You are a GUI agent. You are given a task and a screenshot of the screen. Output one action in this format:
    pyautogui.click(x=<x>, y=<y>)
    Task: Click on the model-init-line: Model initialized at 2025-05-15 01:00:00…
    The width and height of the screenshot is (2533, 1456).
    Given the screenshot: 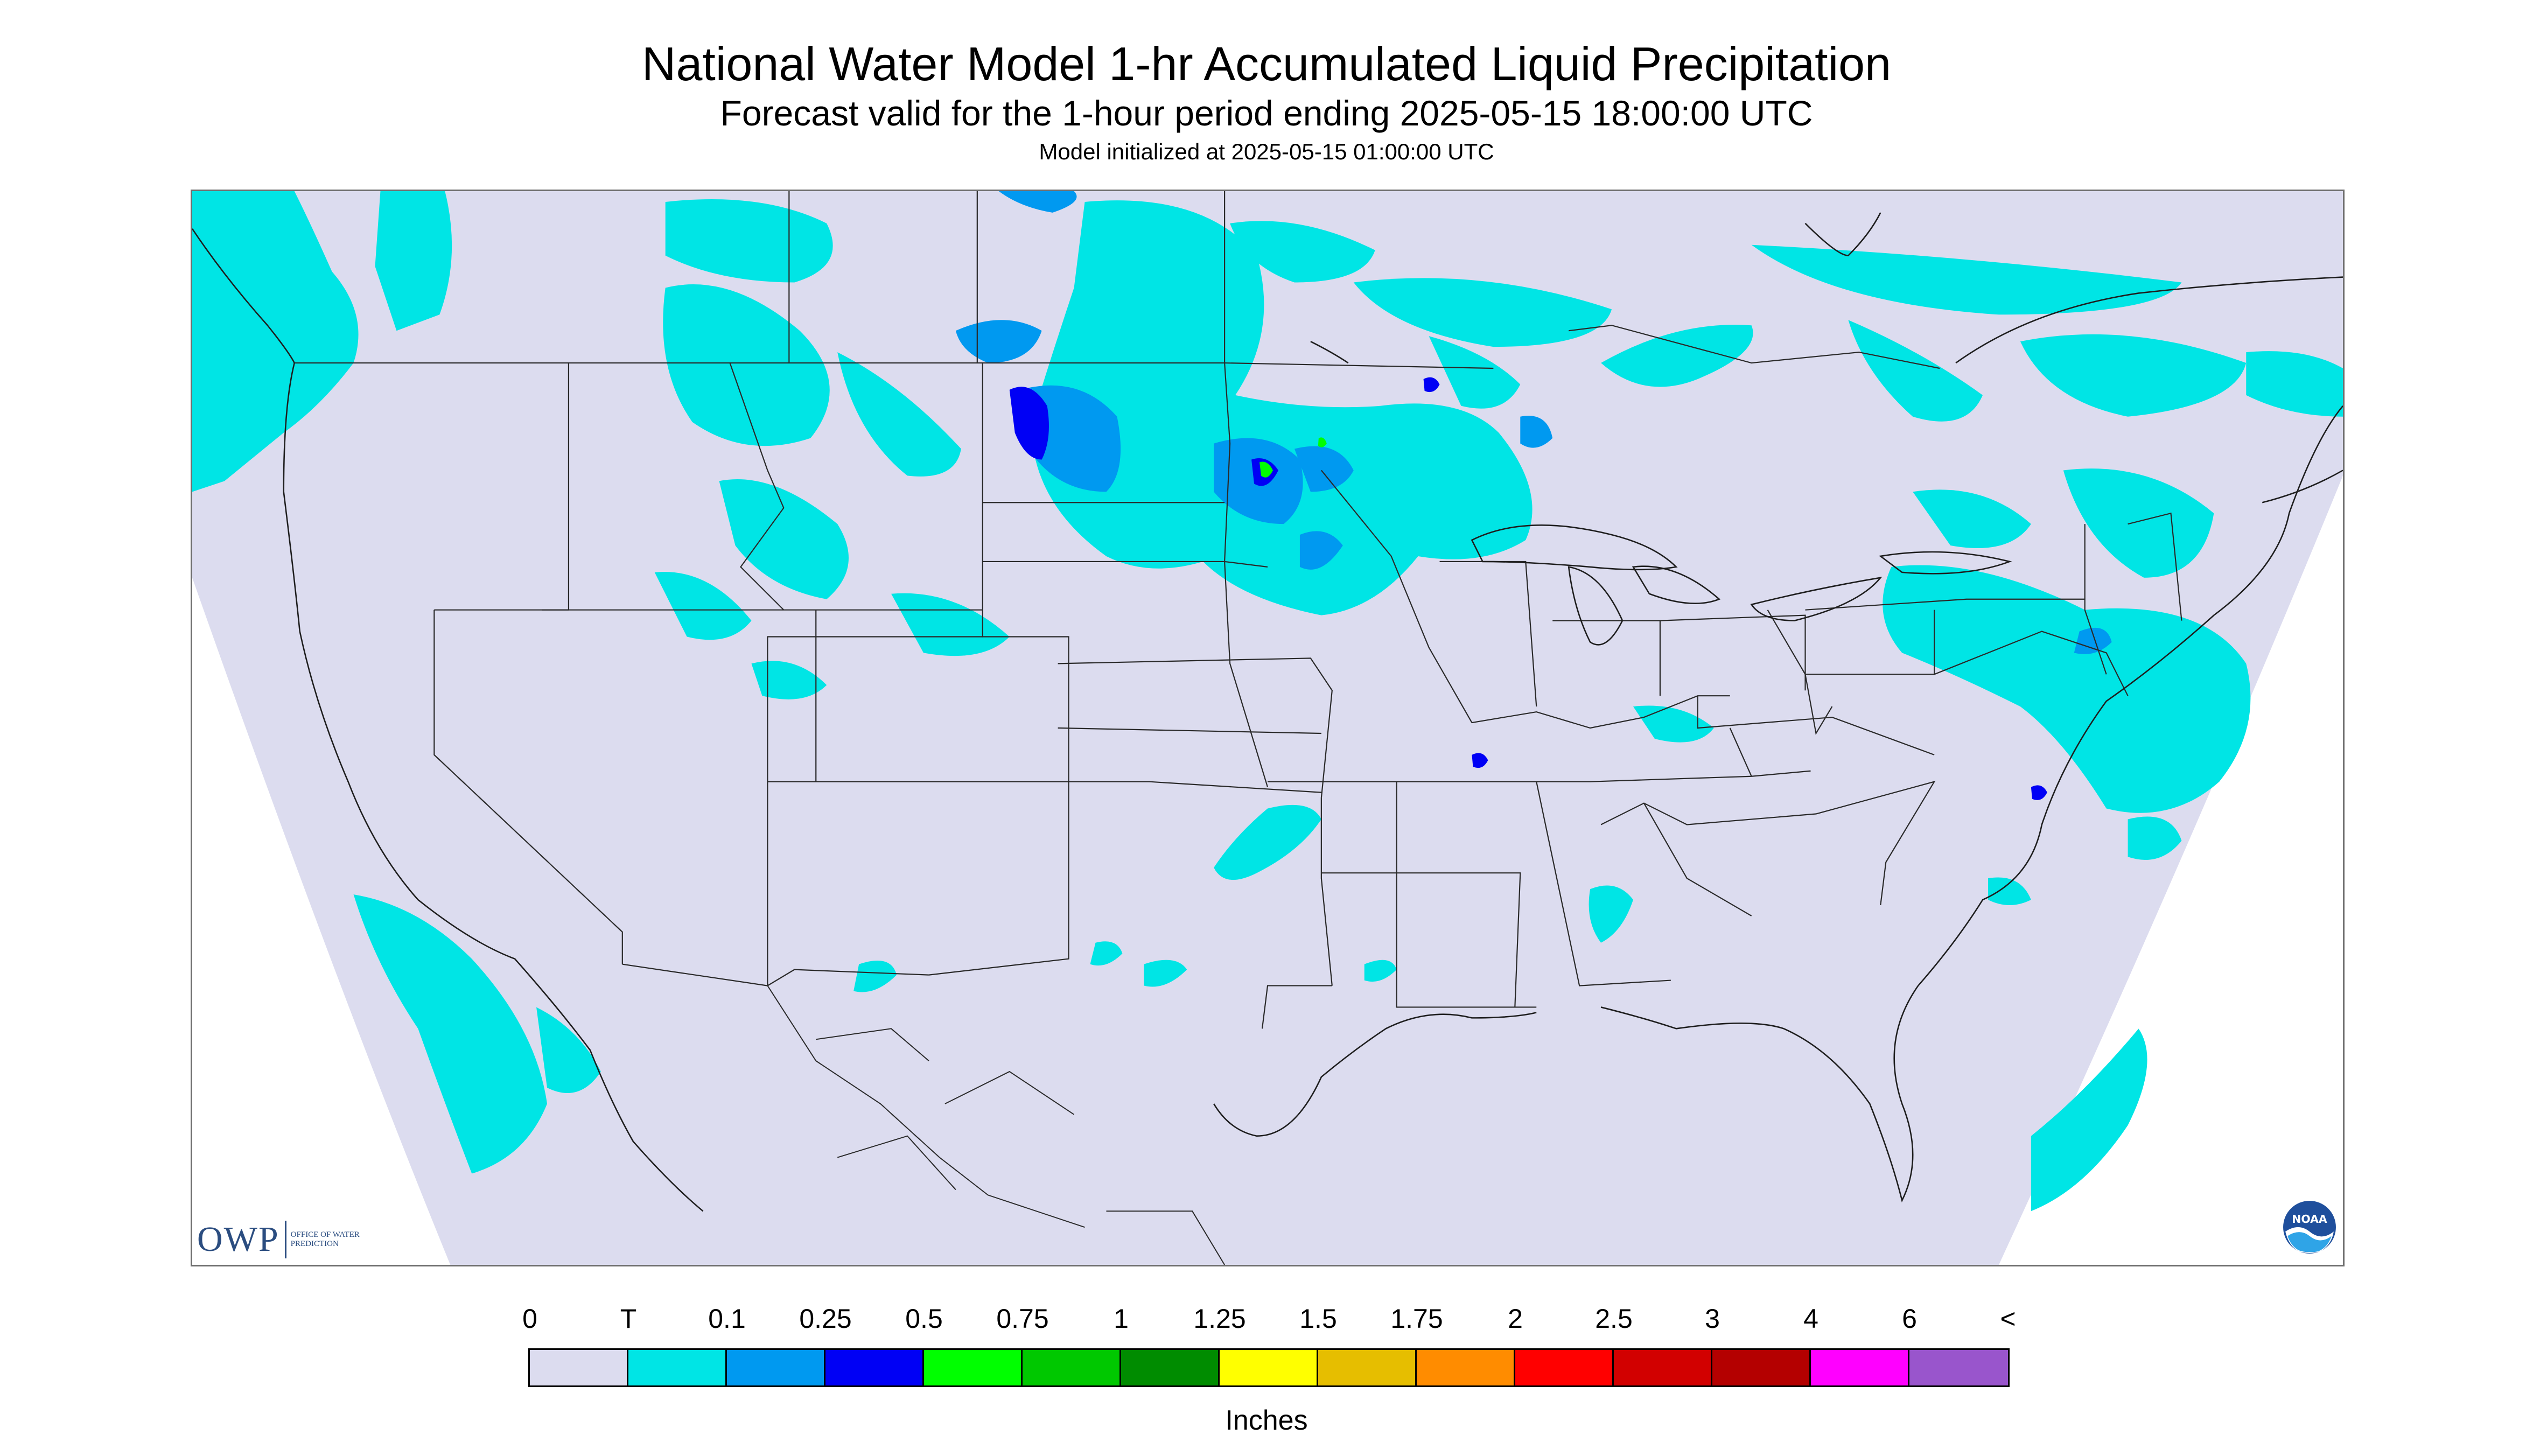 What is the action you would take?
    pyautogui.click(x=1266, y=151)
    